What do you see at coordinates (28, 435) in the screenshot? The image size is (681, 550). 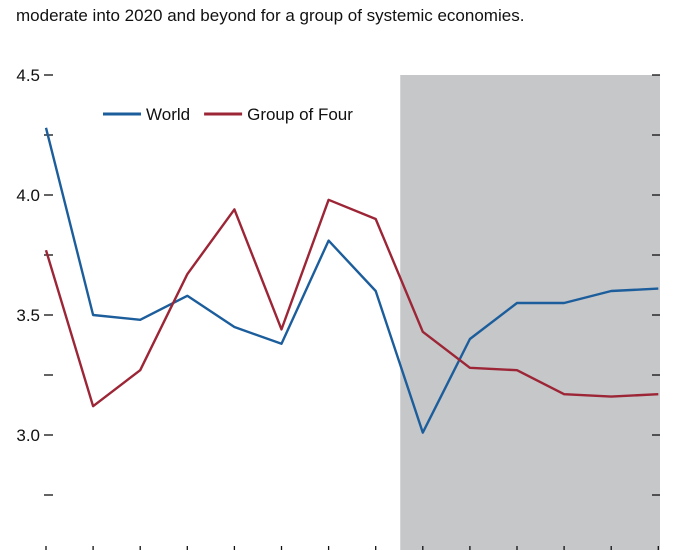 I see `y-tick-label: 3.0` at bounding box center [28, 435].